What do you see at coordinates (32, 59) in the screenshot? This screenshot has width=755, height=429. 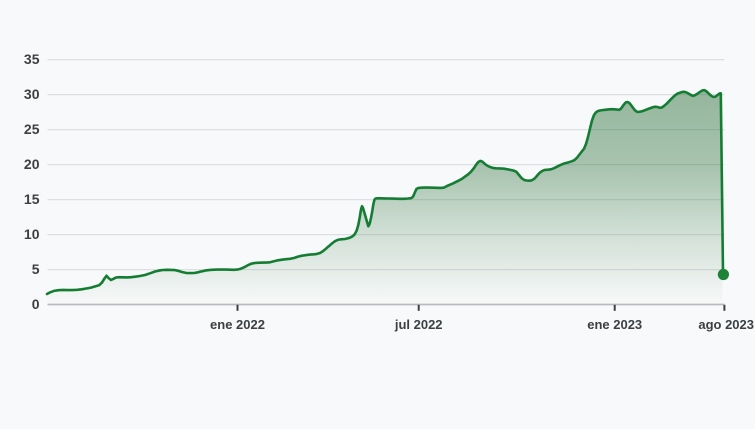 I see `svg-text: 35` at bounding box center [32, 59].